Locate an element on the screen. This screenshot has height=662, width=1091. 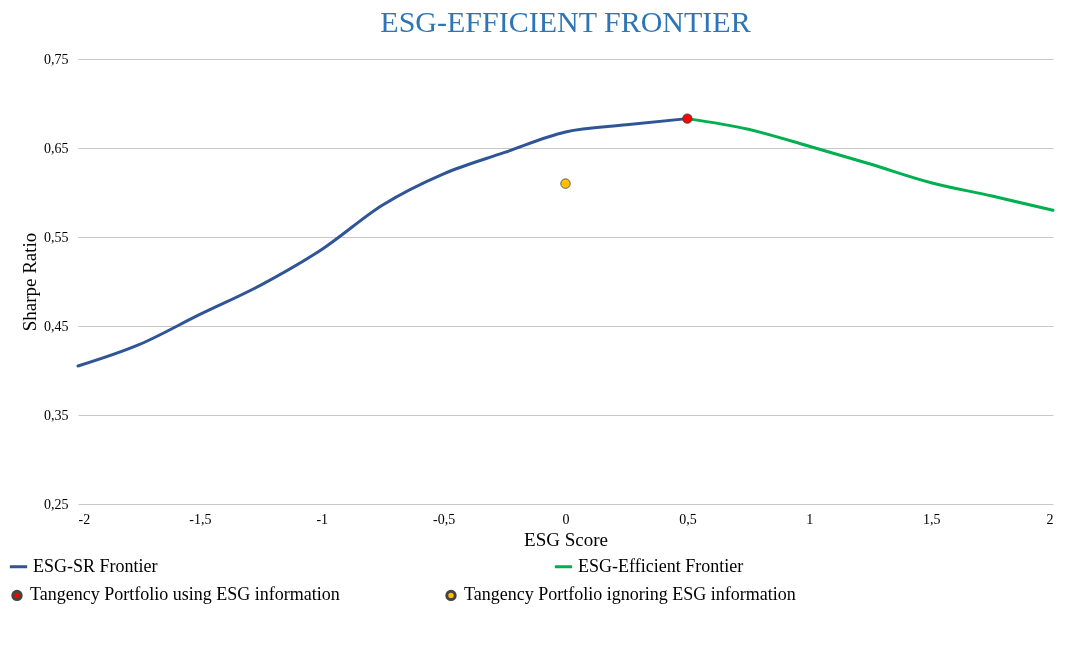
y-tick-label: 0,55 is located at coordinates (56, 237).